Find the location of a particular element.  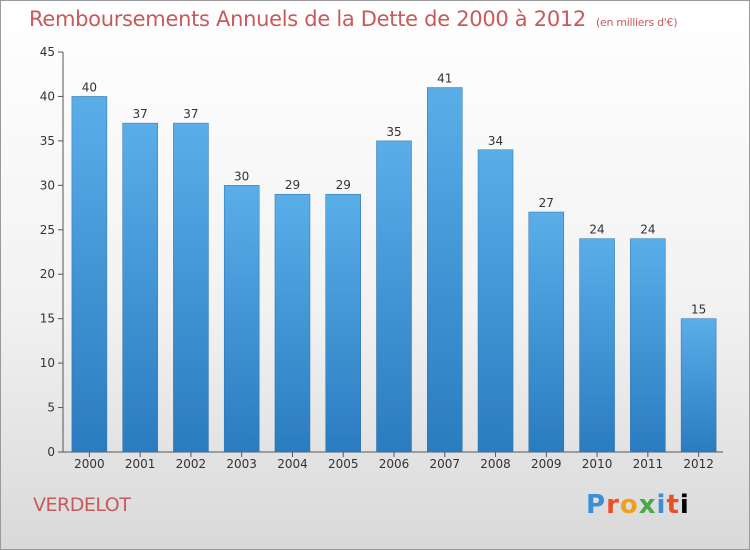

value-label-2004: 29 is located at coordinates (292, 185).